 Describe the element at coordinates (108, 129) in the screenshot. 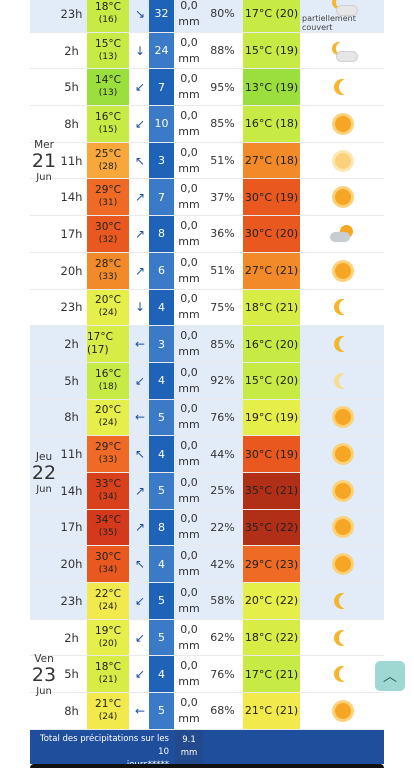

I see `temperature-feel: (15)` at that location.